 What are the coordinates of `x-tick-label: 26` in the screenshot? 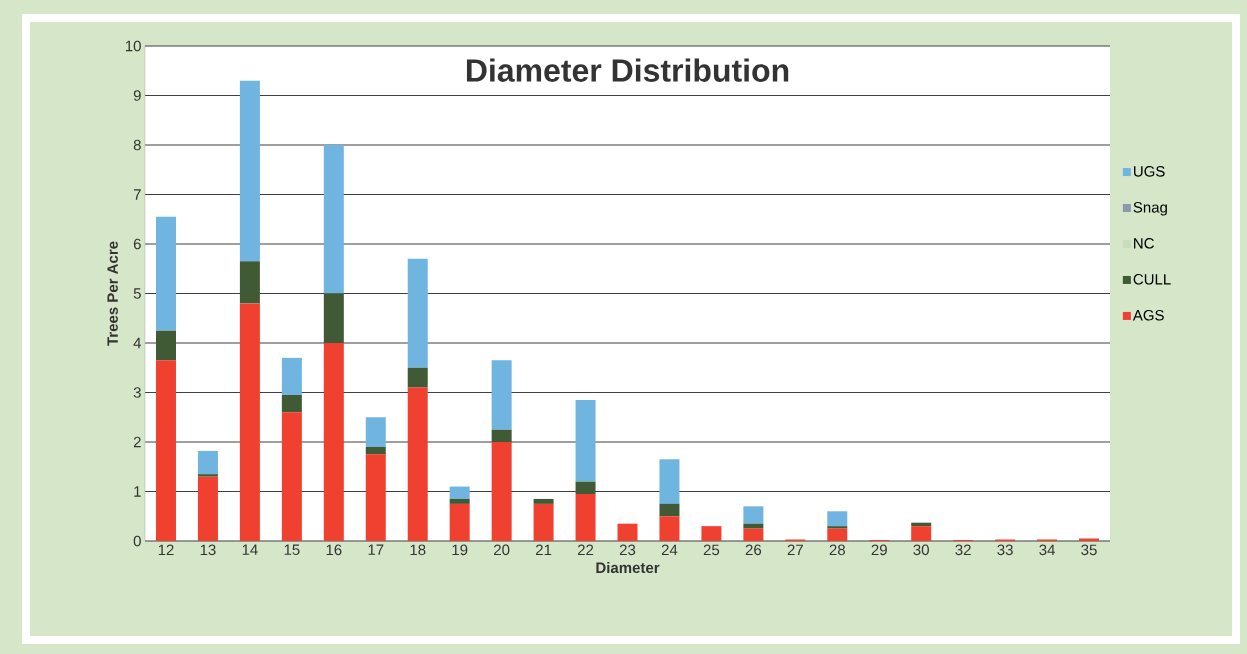 It's located at (753, 550).